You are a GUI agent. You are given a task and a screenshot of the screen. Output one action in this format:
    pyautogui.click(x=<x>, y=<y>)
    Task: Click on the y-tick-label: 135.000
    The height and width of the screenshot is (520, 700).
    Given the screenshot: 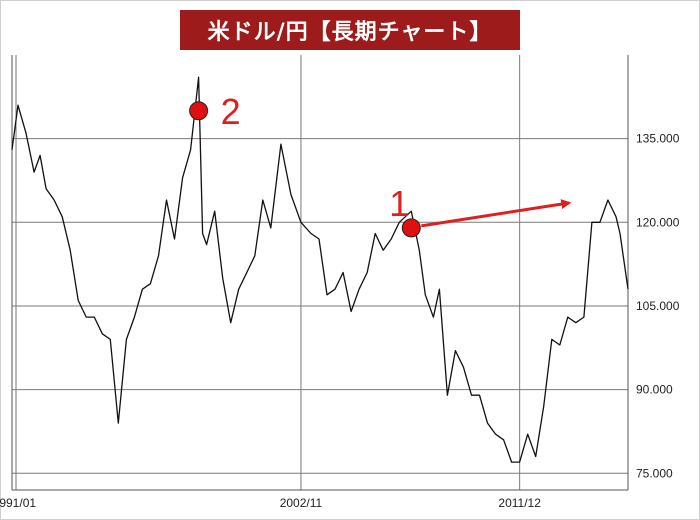 What is the action you would take?
    pyautogui.click(x=658, y=139)
    